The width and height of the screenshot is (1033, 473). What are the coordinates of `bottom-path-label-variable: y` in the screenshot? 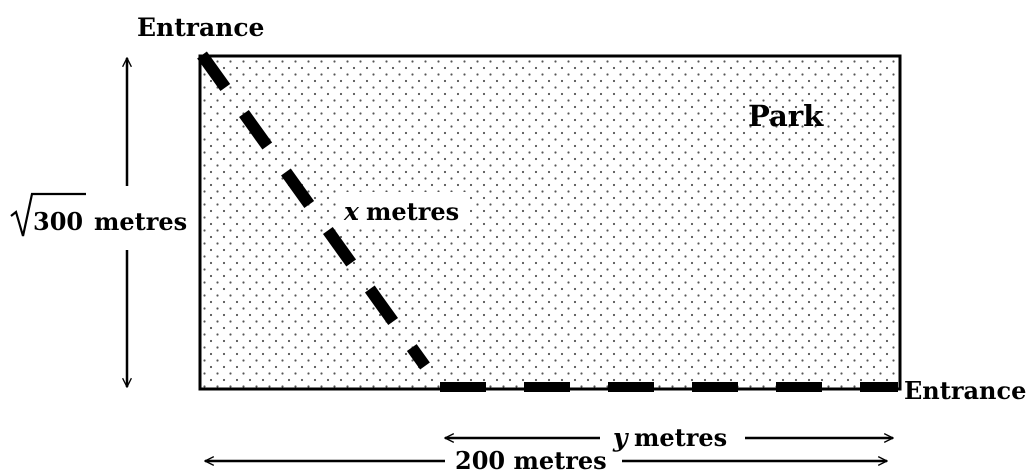 It's located at (620, 437).